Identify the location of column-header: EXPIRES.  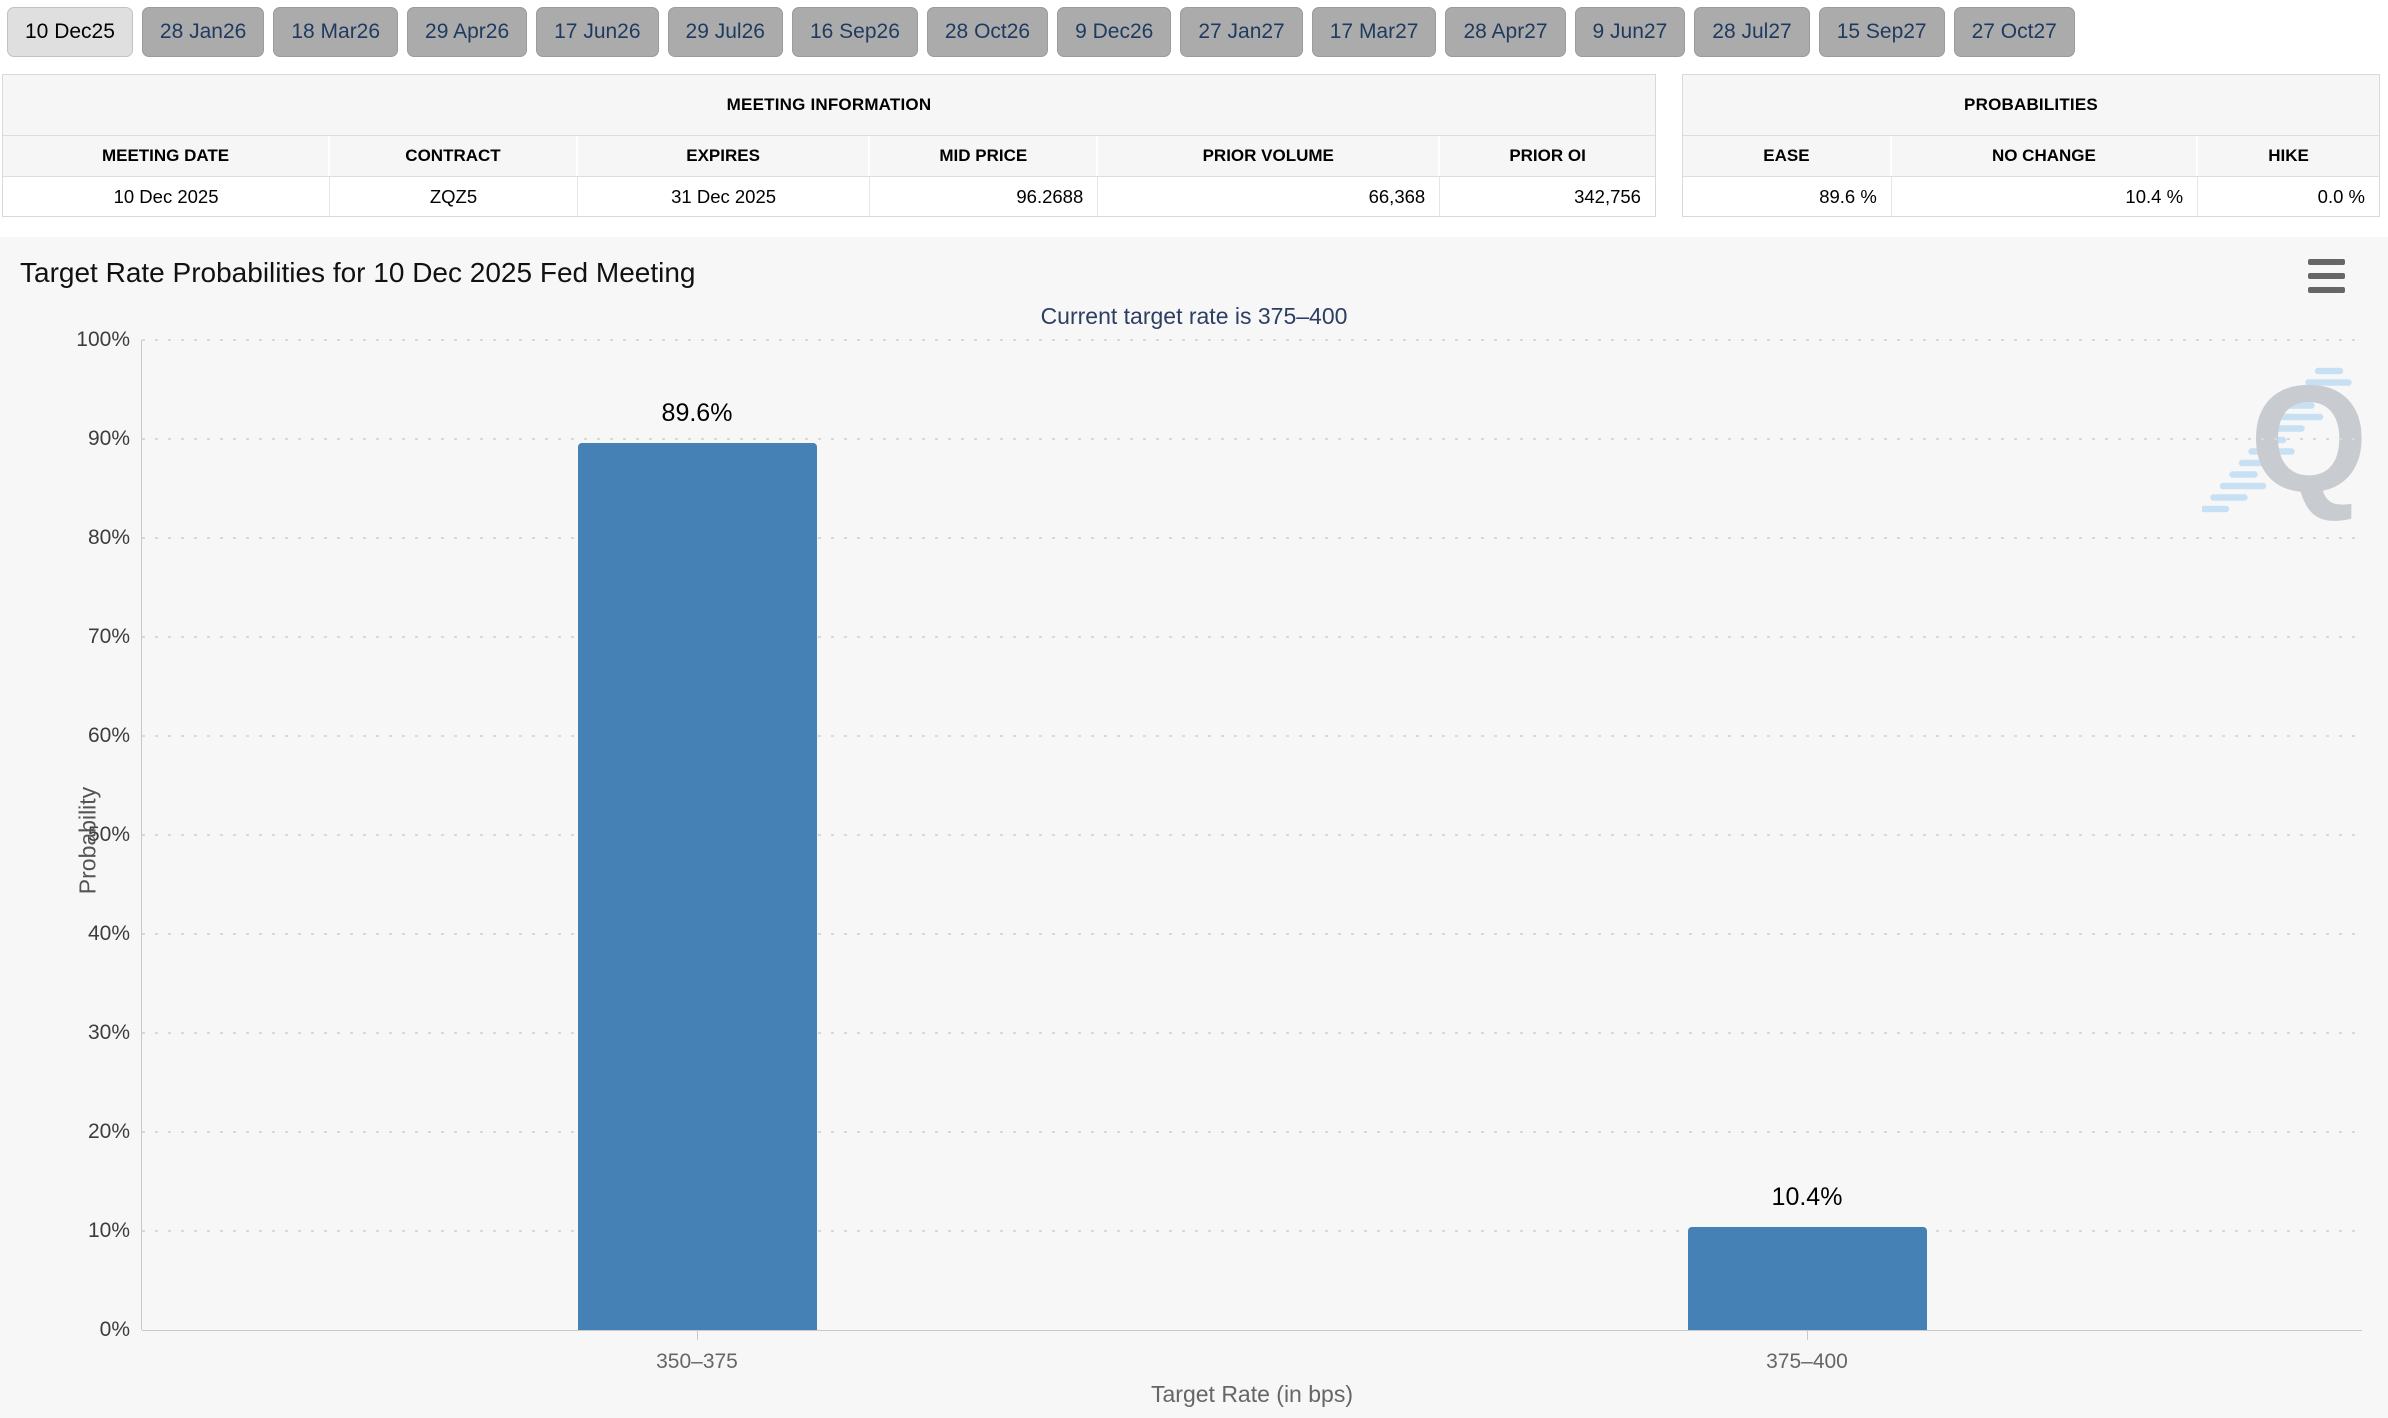
(724, 156).